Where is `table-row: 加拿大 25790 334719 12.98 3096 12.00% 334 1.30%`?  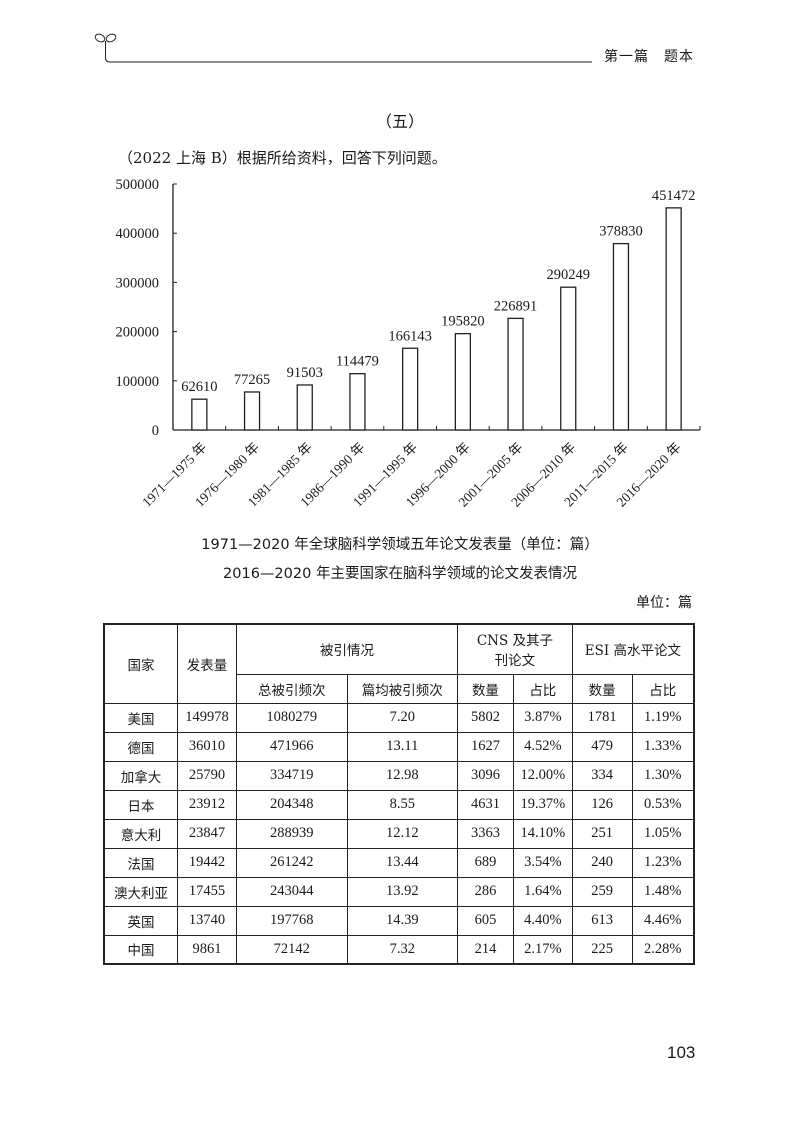 table-row: 加拿大 25790 334719 12.98 3096 12.00% 334 1.30% is located at coordinates (399, 775).